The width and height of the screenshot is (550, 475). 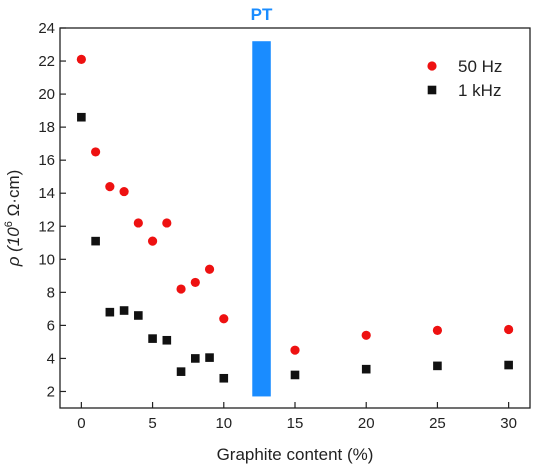 I want to click on y-axis-title-main: ρ (10, so click(x=13, y=247).